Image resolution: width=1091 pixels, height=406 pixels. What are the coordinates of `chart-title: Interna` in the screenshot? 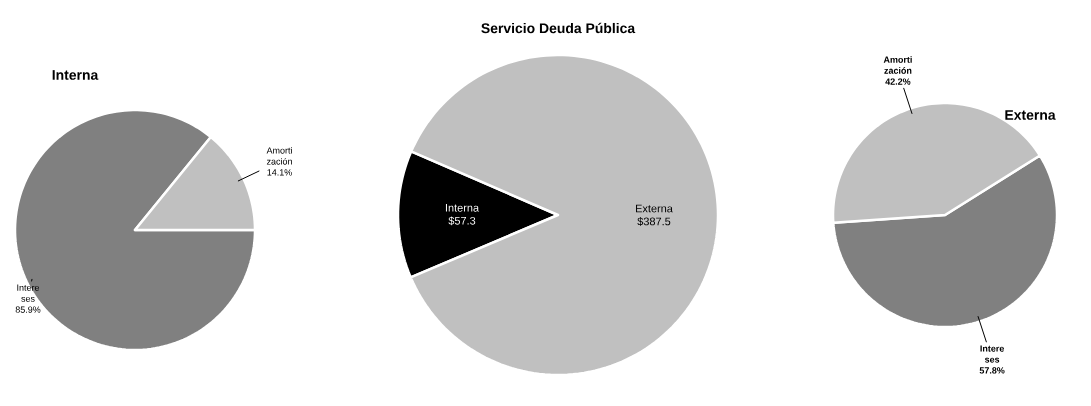 It's located at (75, 75).